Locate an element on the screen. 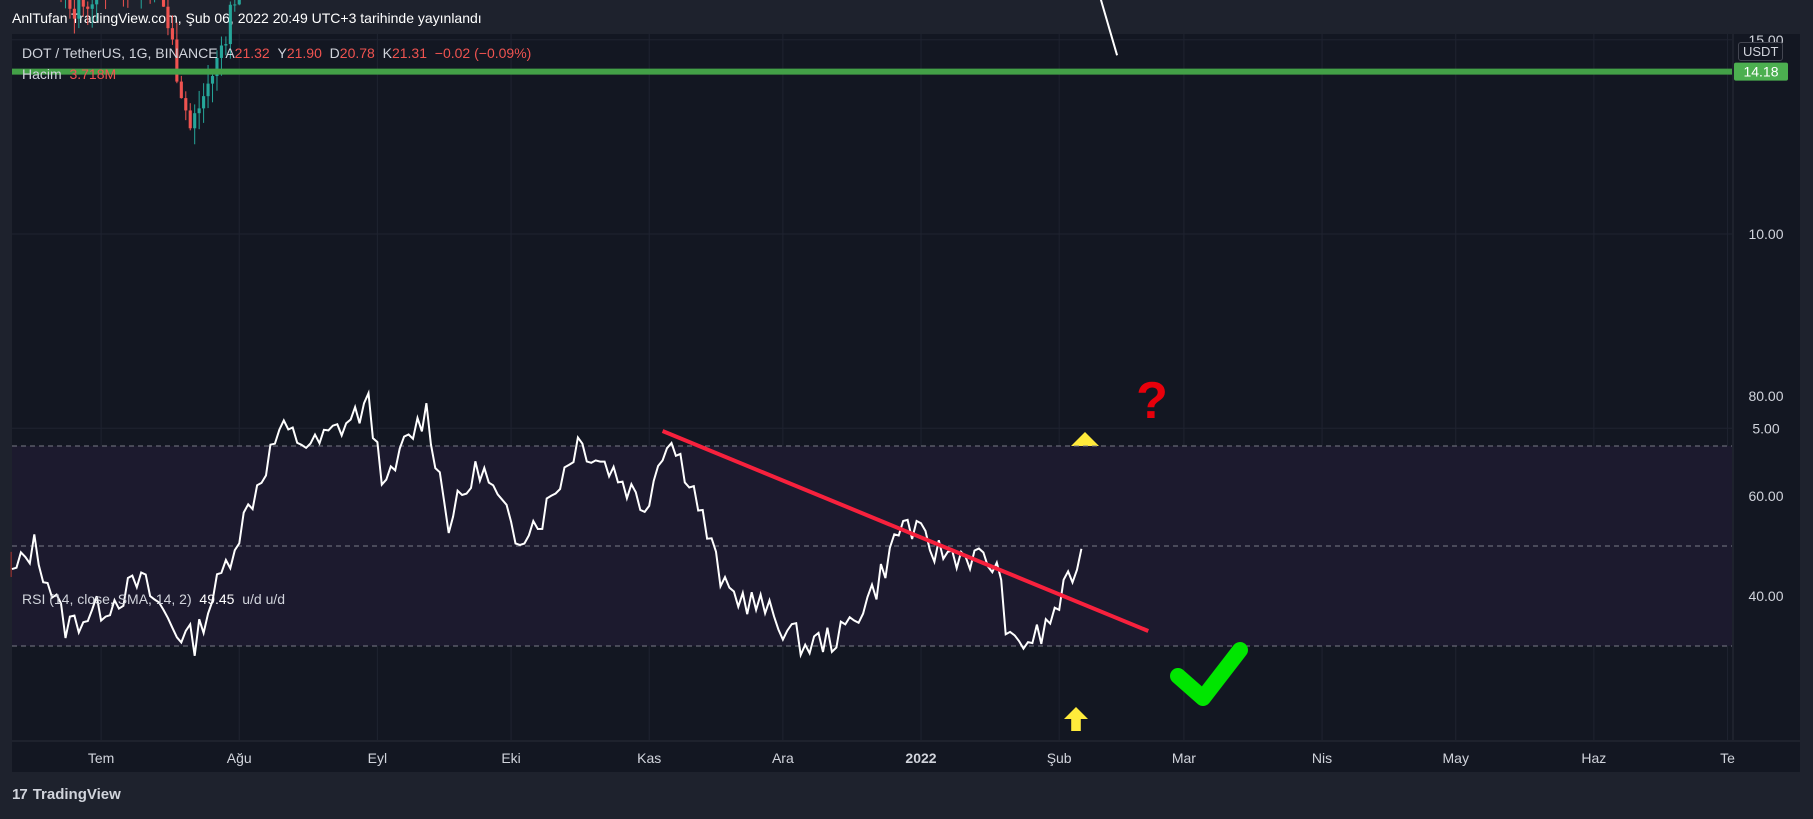  time-tick-label: Nis is located at coordinates (1322, 758).